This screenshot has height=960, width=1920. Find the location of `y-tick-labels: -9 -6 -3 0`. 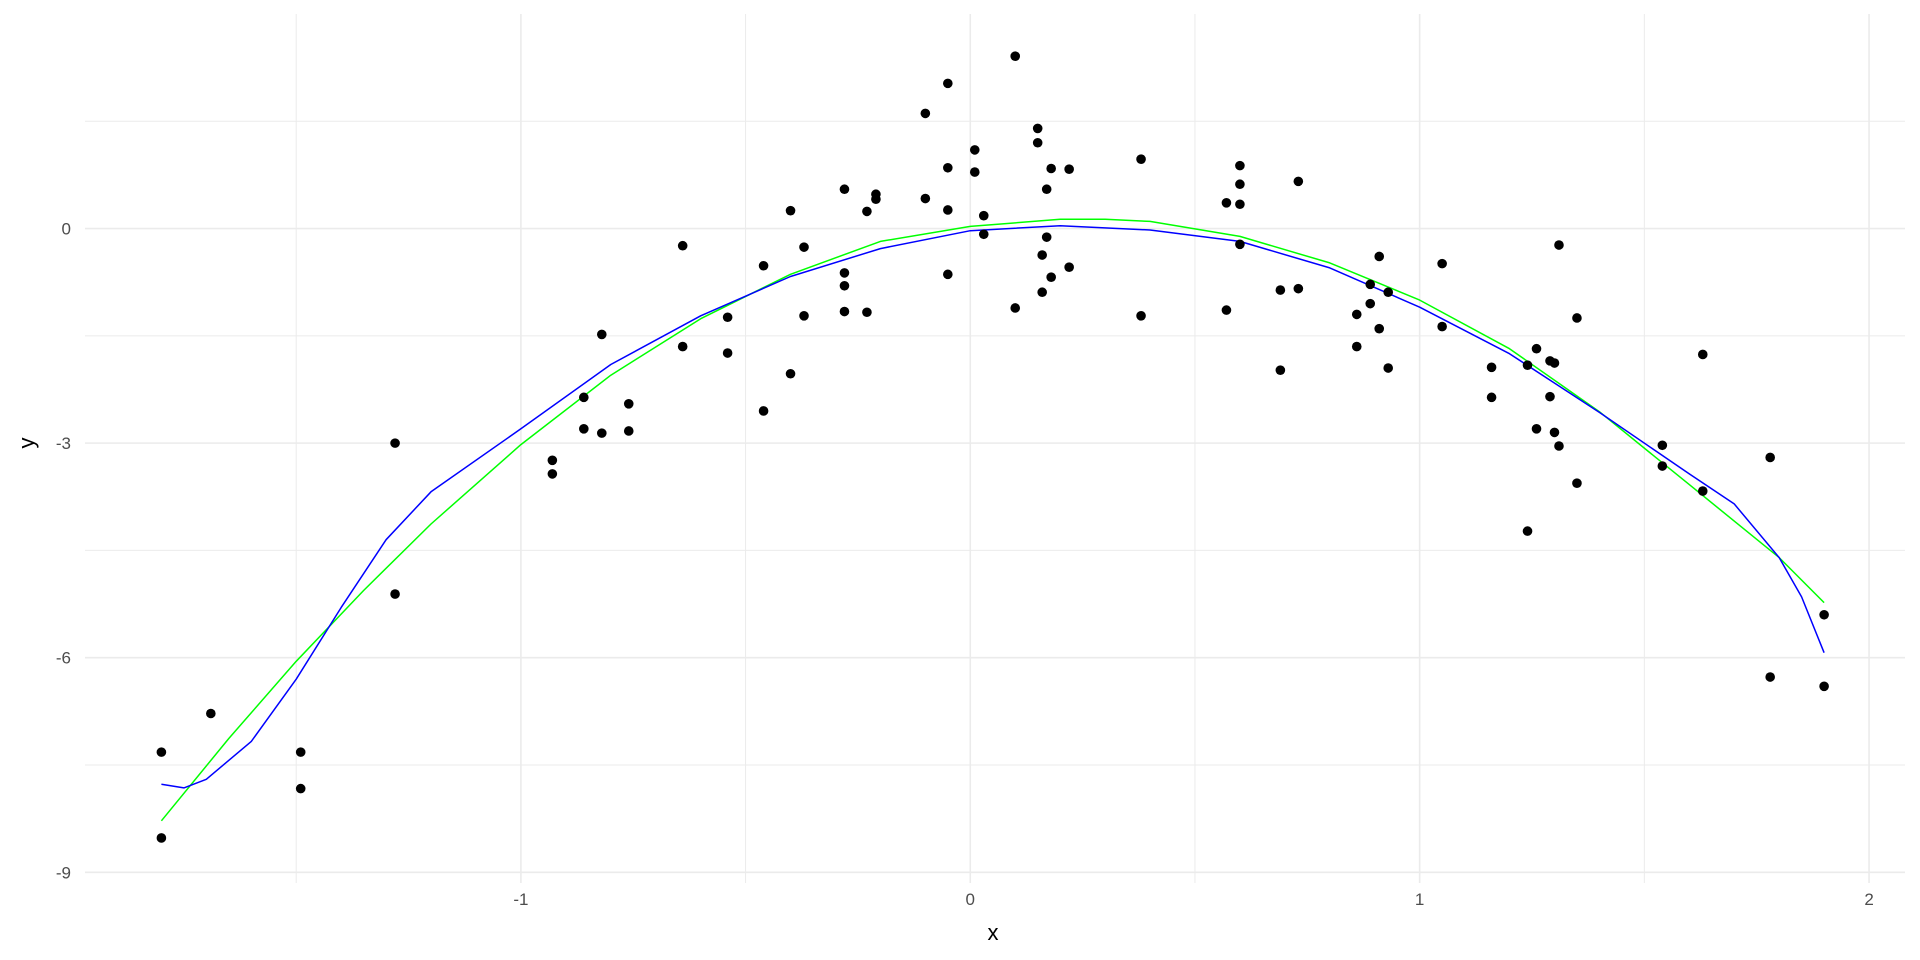

y-tick-labels: -9 -6 -3 0 is located at coordinates (63, 551).